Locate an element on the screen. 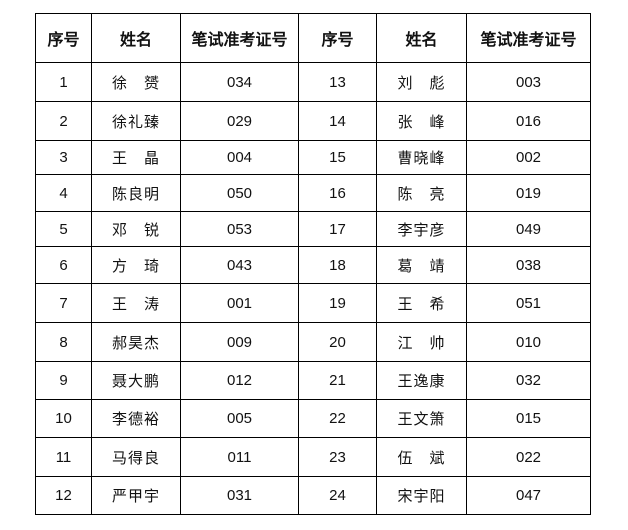 This screenshot has width=628, height=530. exam-id-cell: 053 is located at coordinates (239, 229).